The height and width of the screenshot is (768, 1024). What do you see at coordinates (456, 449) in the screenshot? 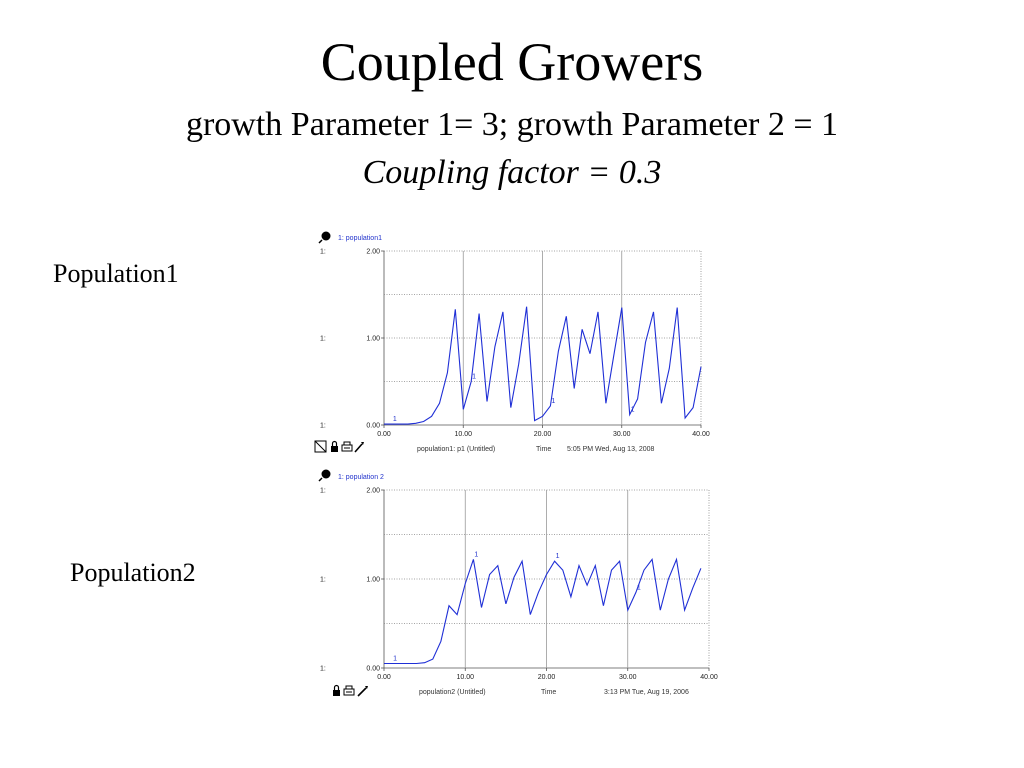
I see `footer-page-name: population1: p1 (Untitled)` at bounding box center [456, 449].